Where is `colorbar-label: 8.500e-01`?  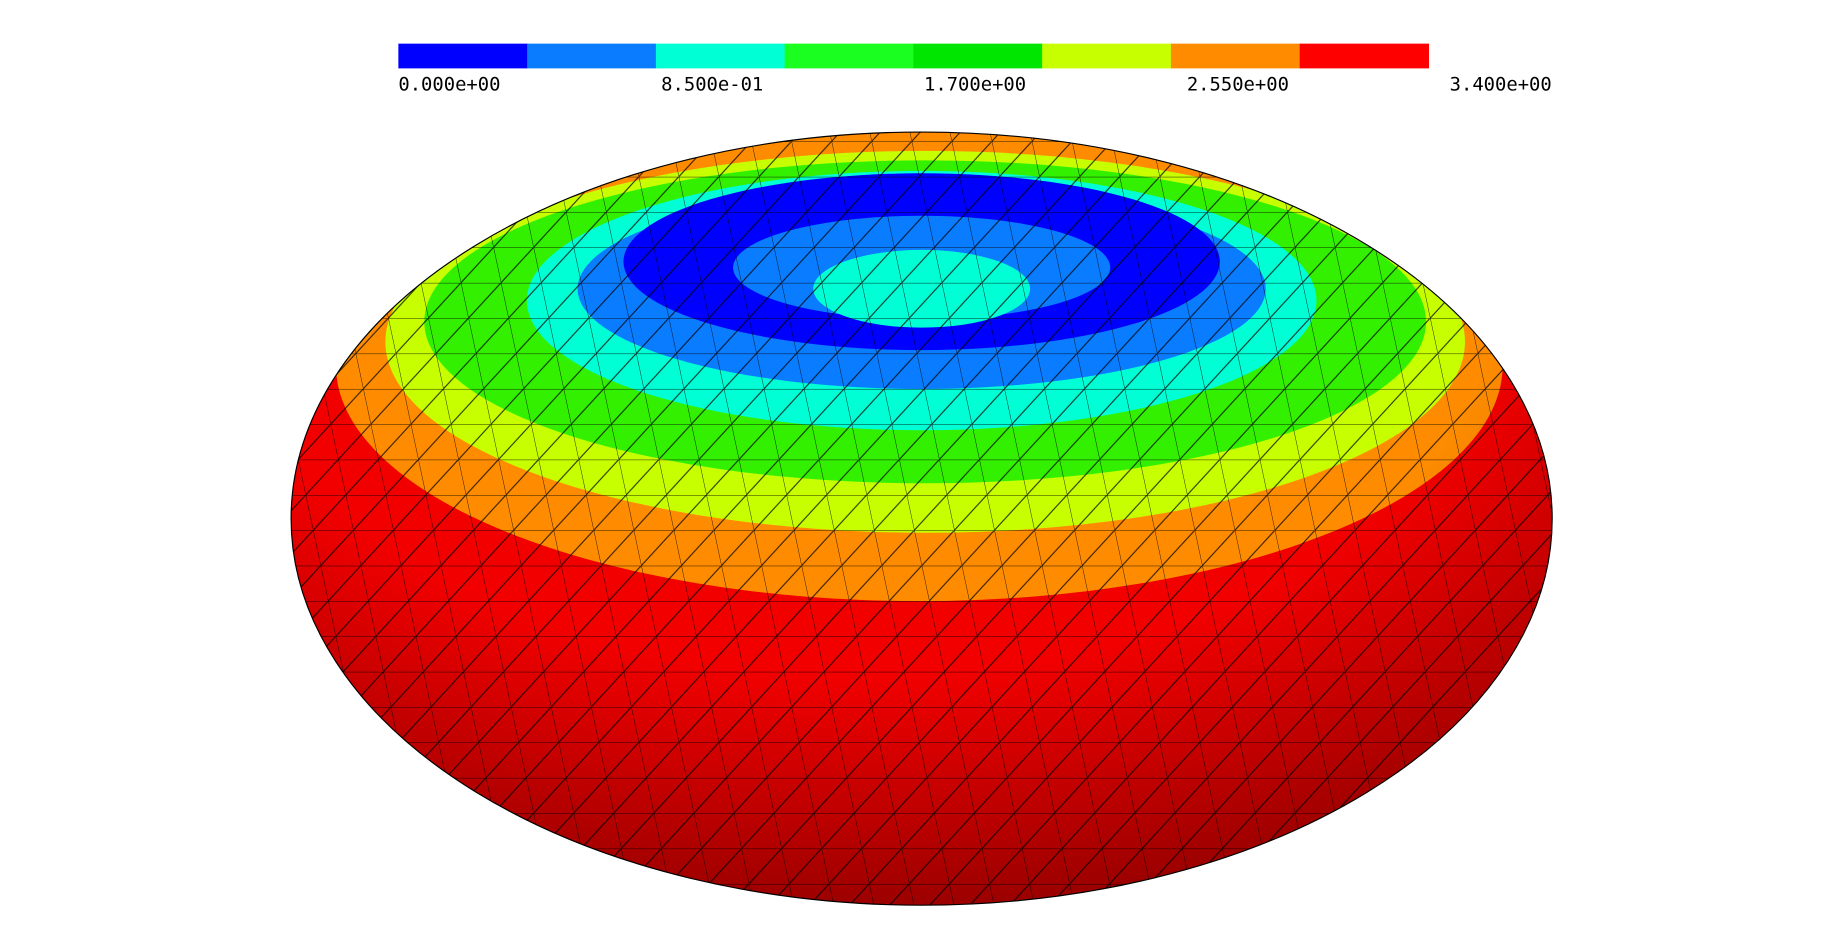 colorbar-label: 8.500e-01 is located at coordinates (712, 84).